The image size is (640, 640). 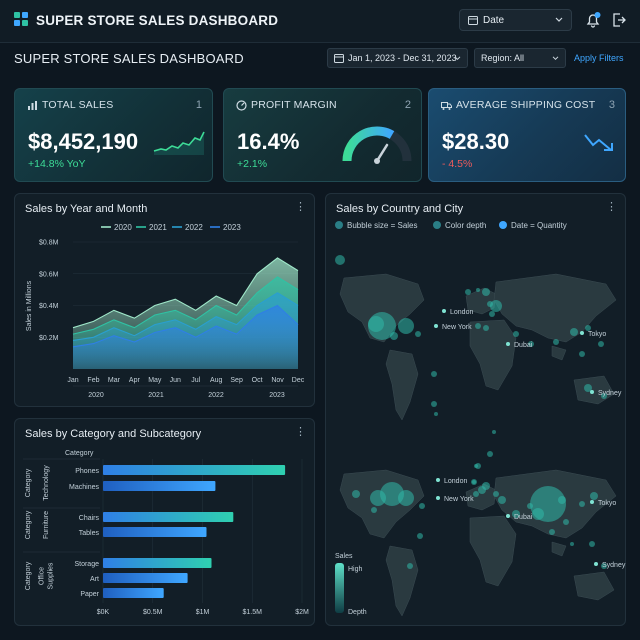 What do you see at coordinates (402, 58) in the screenshot?
I see `date-range-label: Jan 1, 2023 - Dec 31, 2023` at bounding box center [402, 58].